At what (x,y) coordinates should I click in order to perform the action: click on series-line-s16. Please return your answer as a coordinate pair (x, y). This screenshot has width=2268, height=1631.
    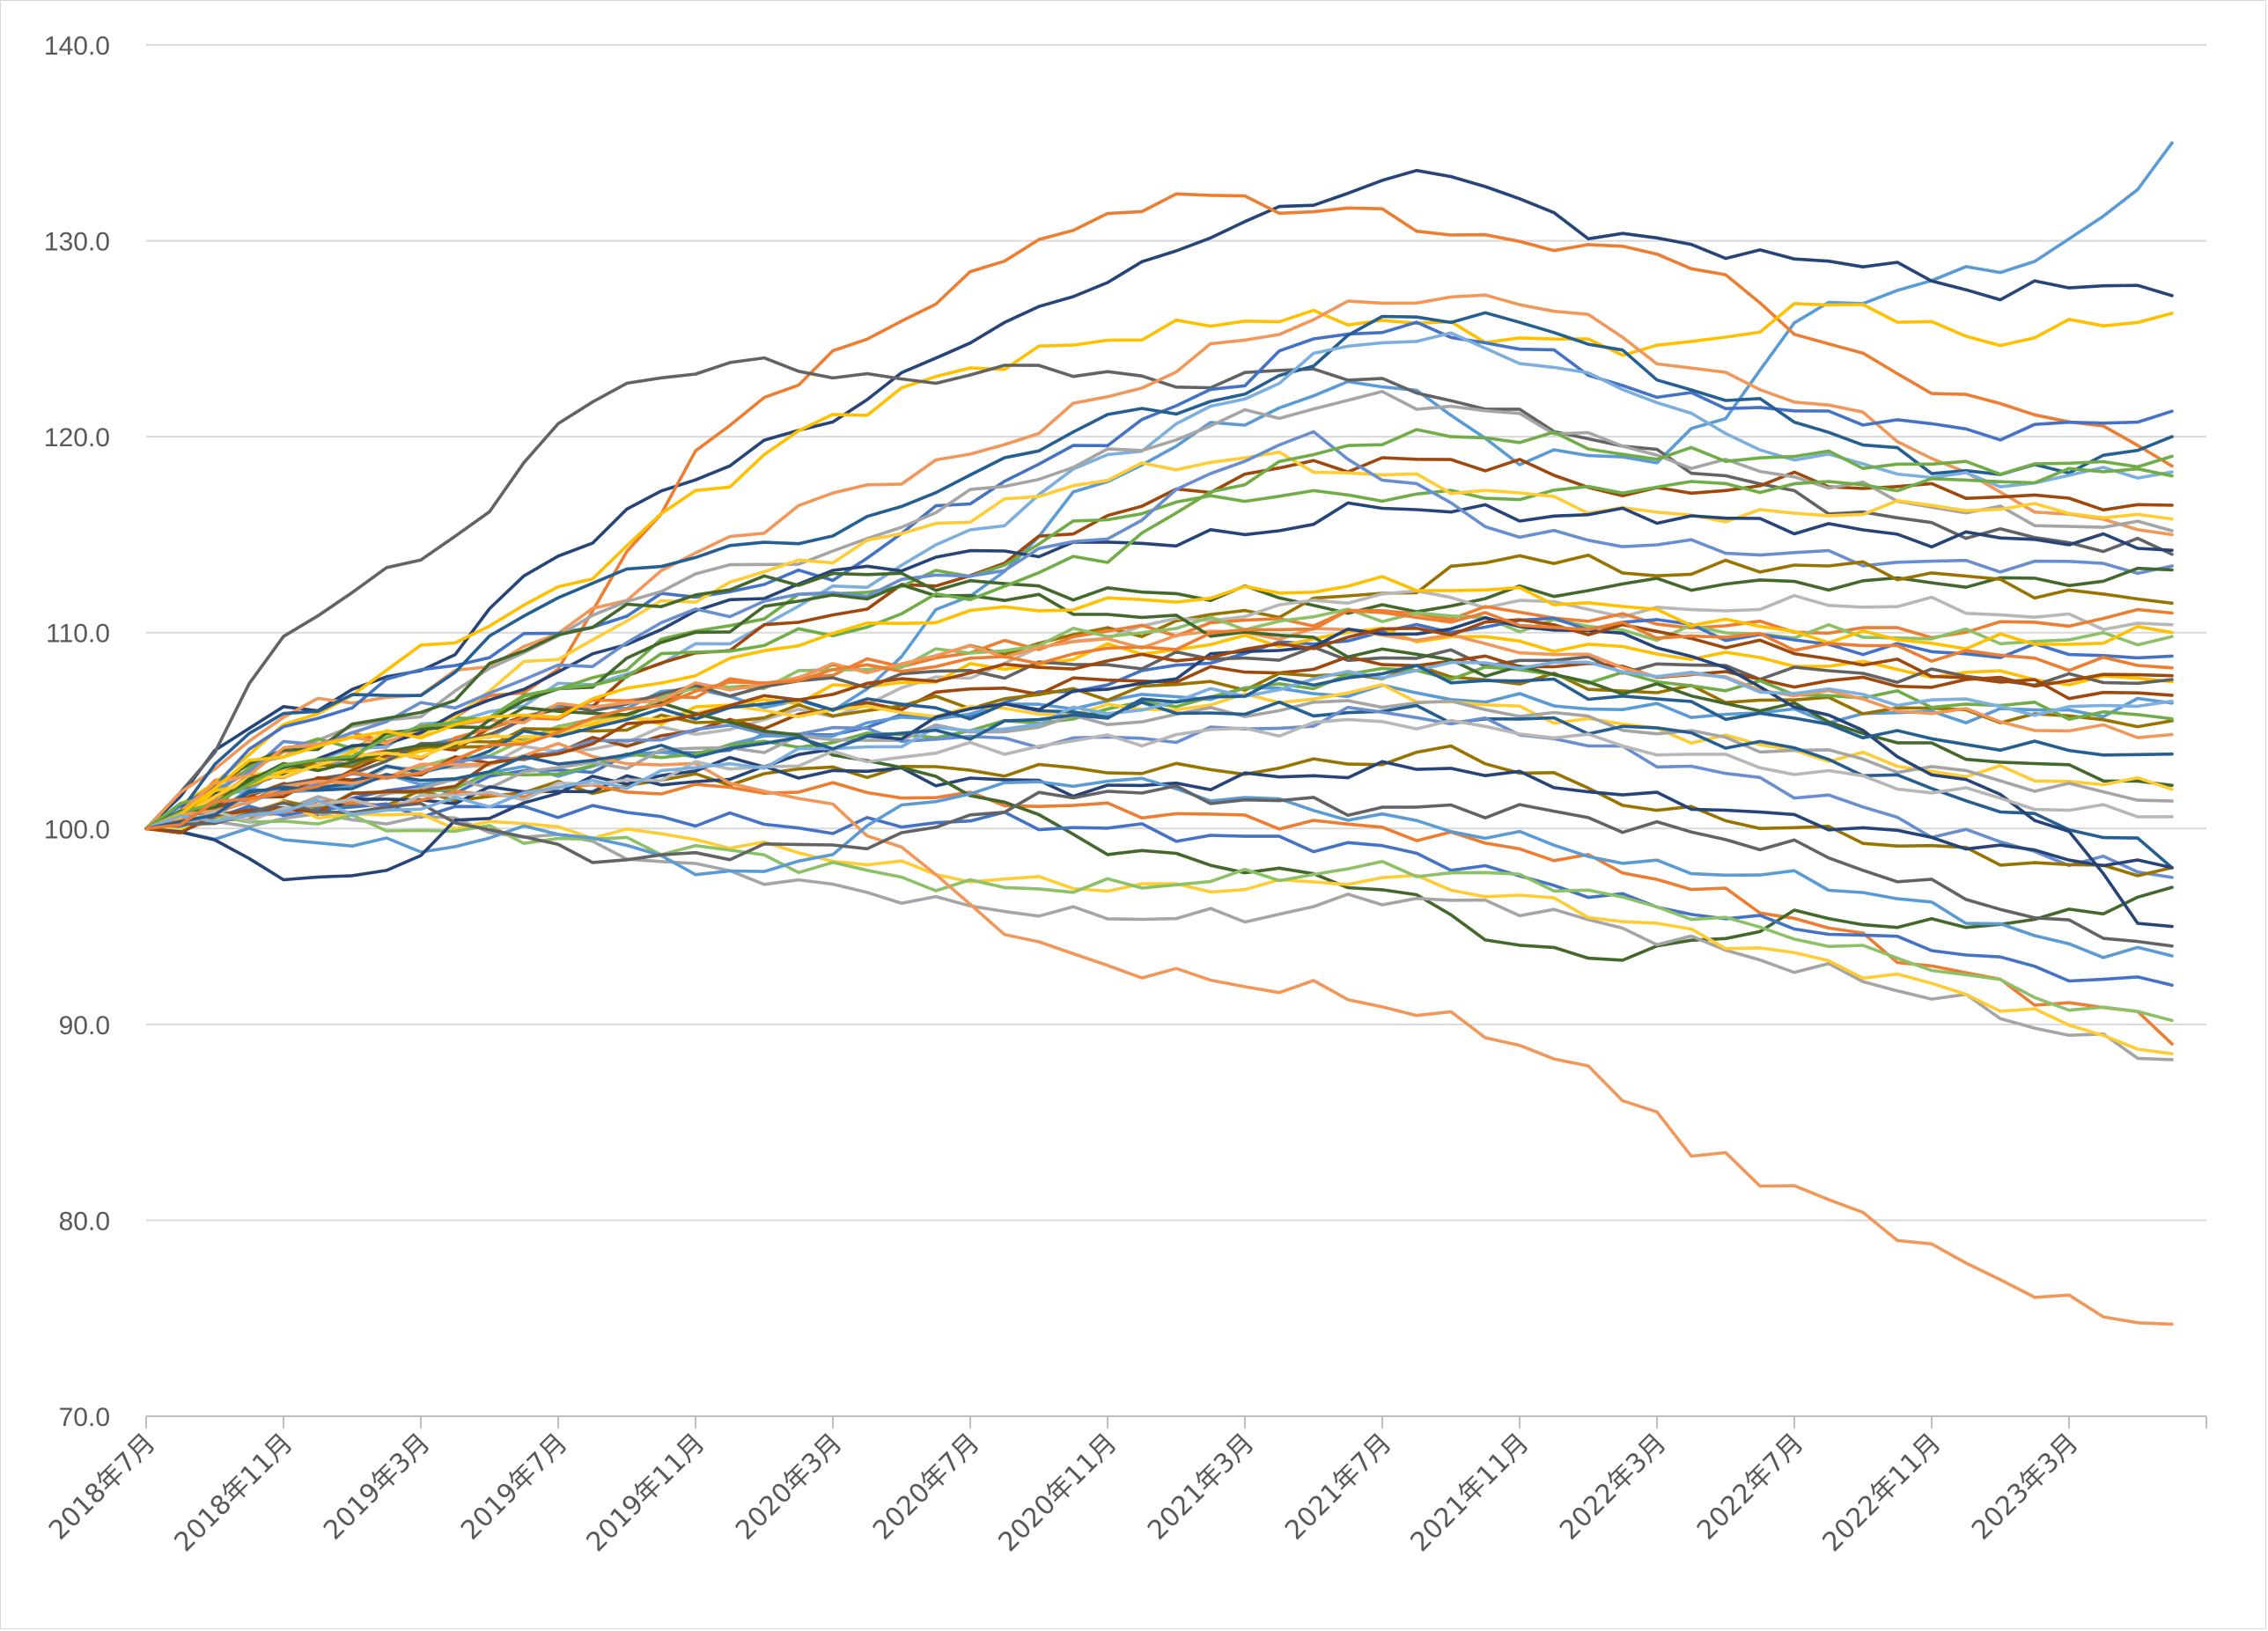
    Looking at the image, I should click on (1159, 698).